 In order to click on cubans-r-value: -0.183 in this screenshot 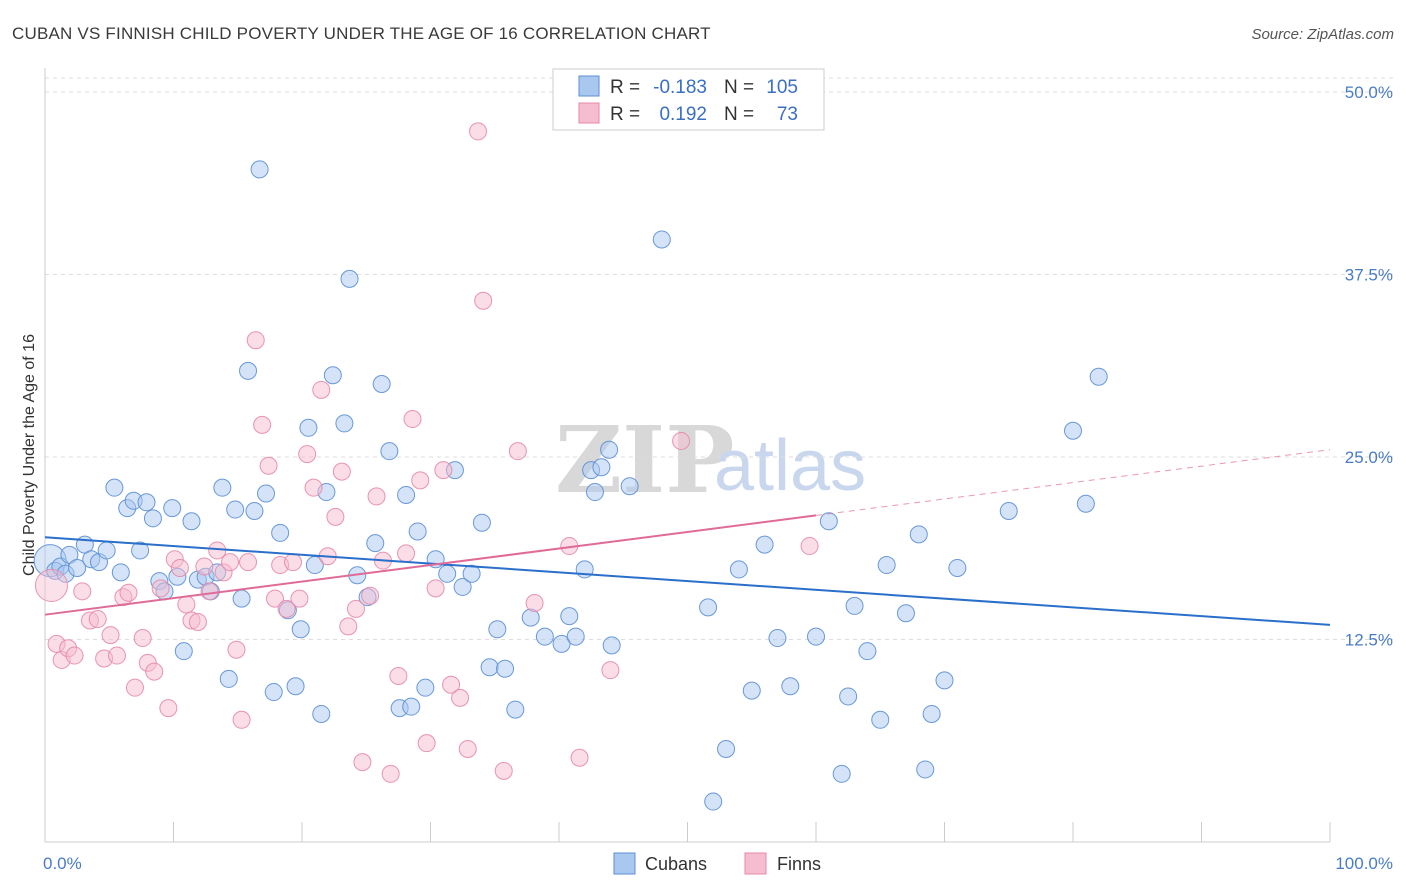, I will do `click(680, 87)`.